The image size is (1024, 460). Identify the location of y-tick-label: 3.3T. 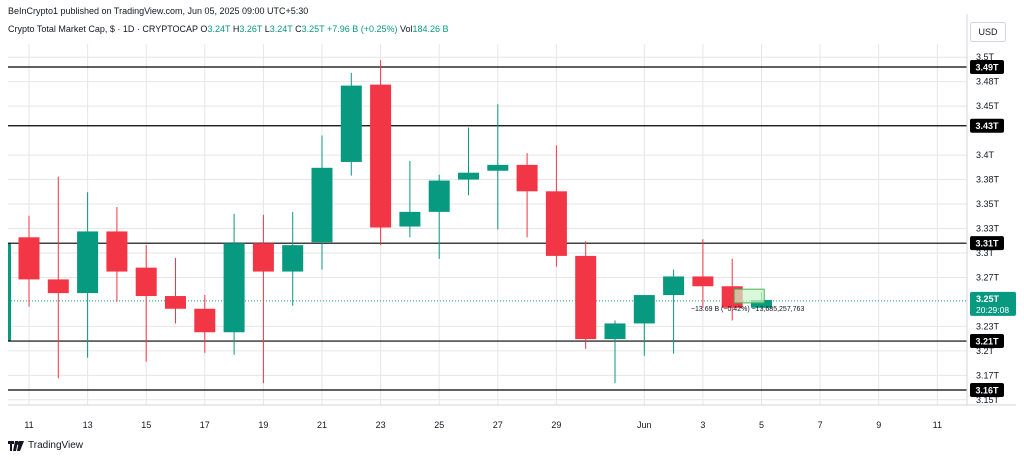
(985, 253).